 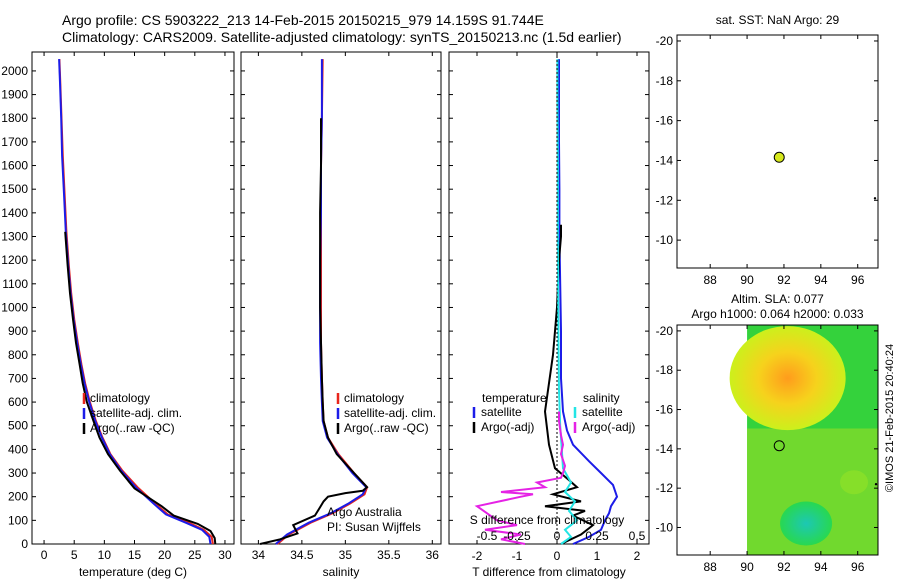 What do you see at coordinates (601, 398) in the screenshot?
I see `legend-header-salinity: salinity` at bounding box center [601, 398].